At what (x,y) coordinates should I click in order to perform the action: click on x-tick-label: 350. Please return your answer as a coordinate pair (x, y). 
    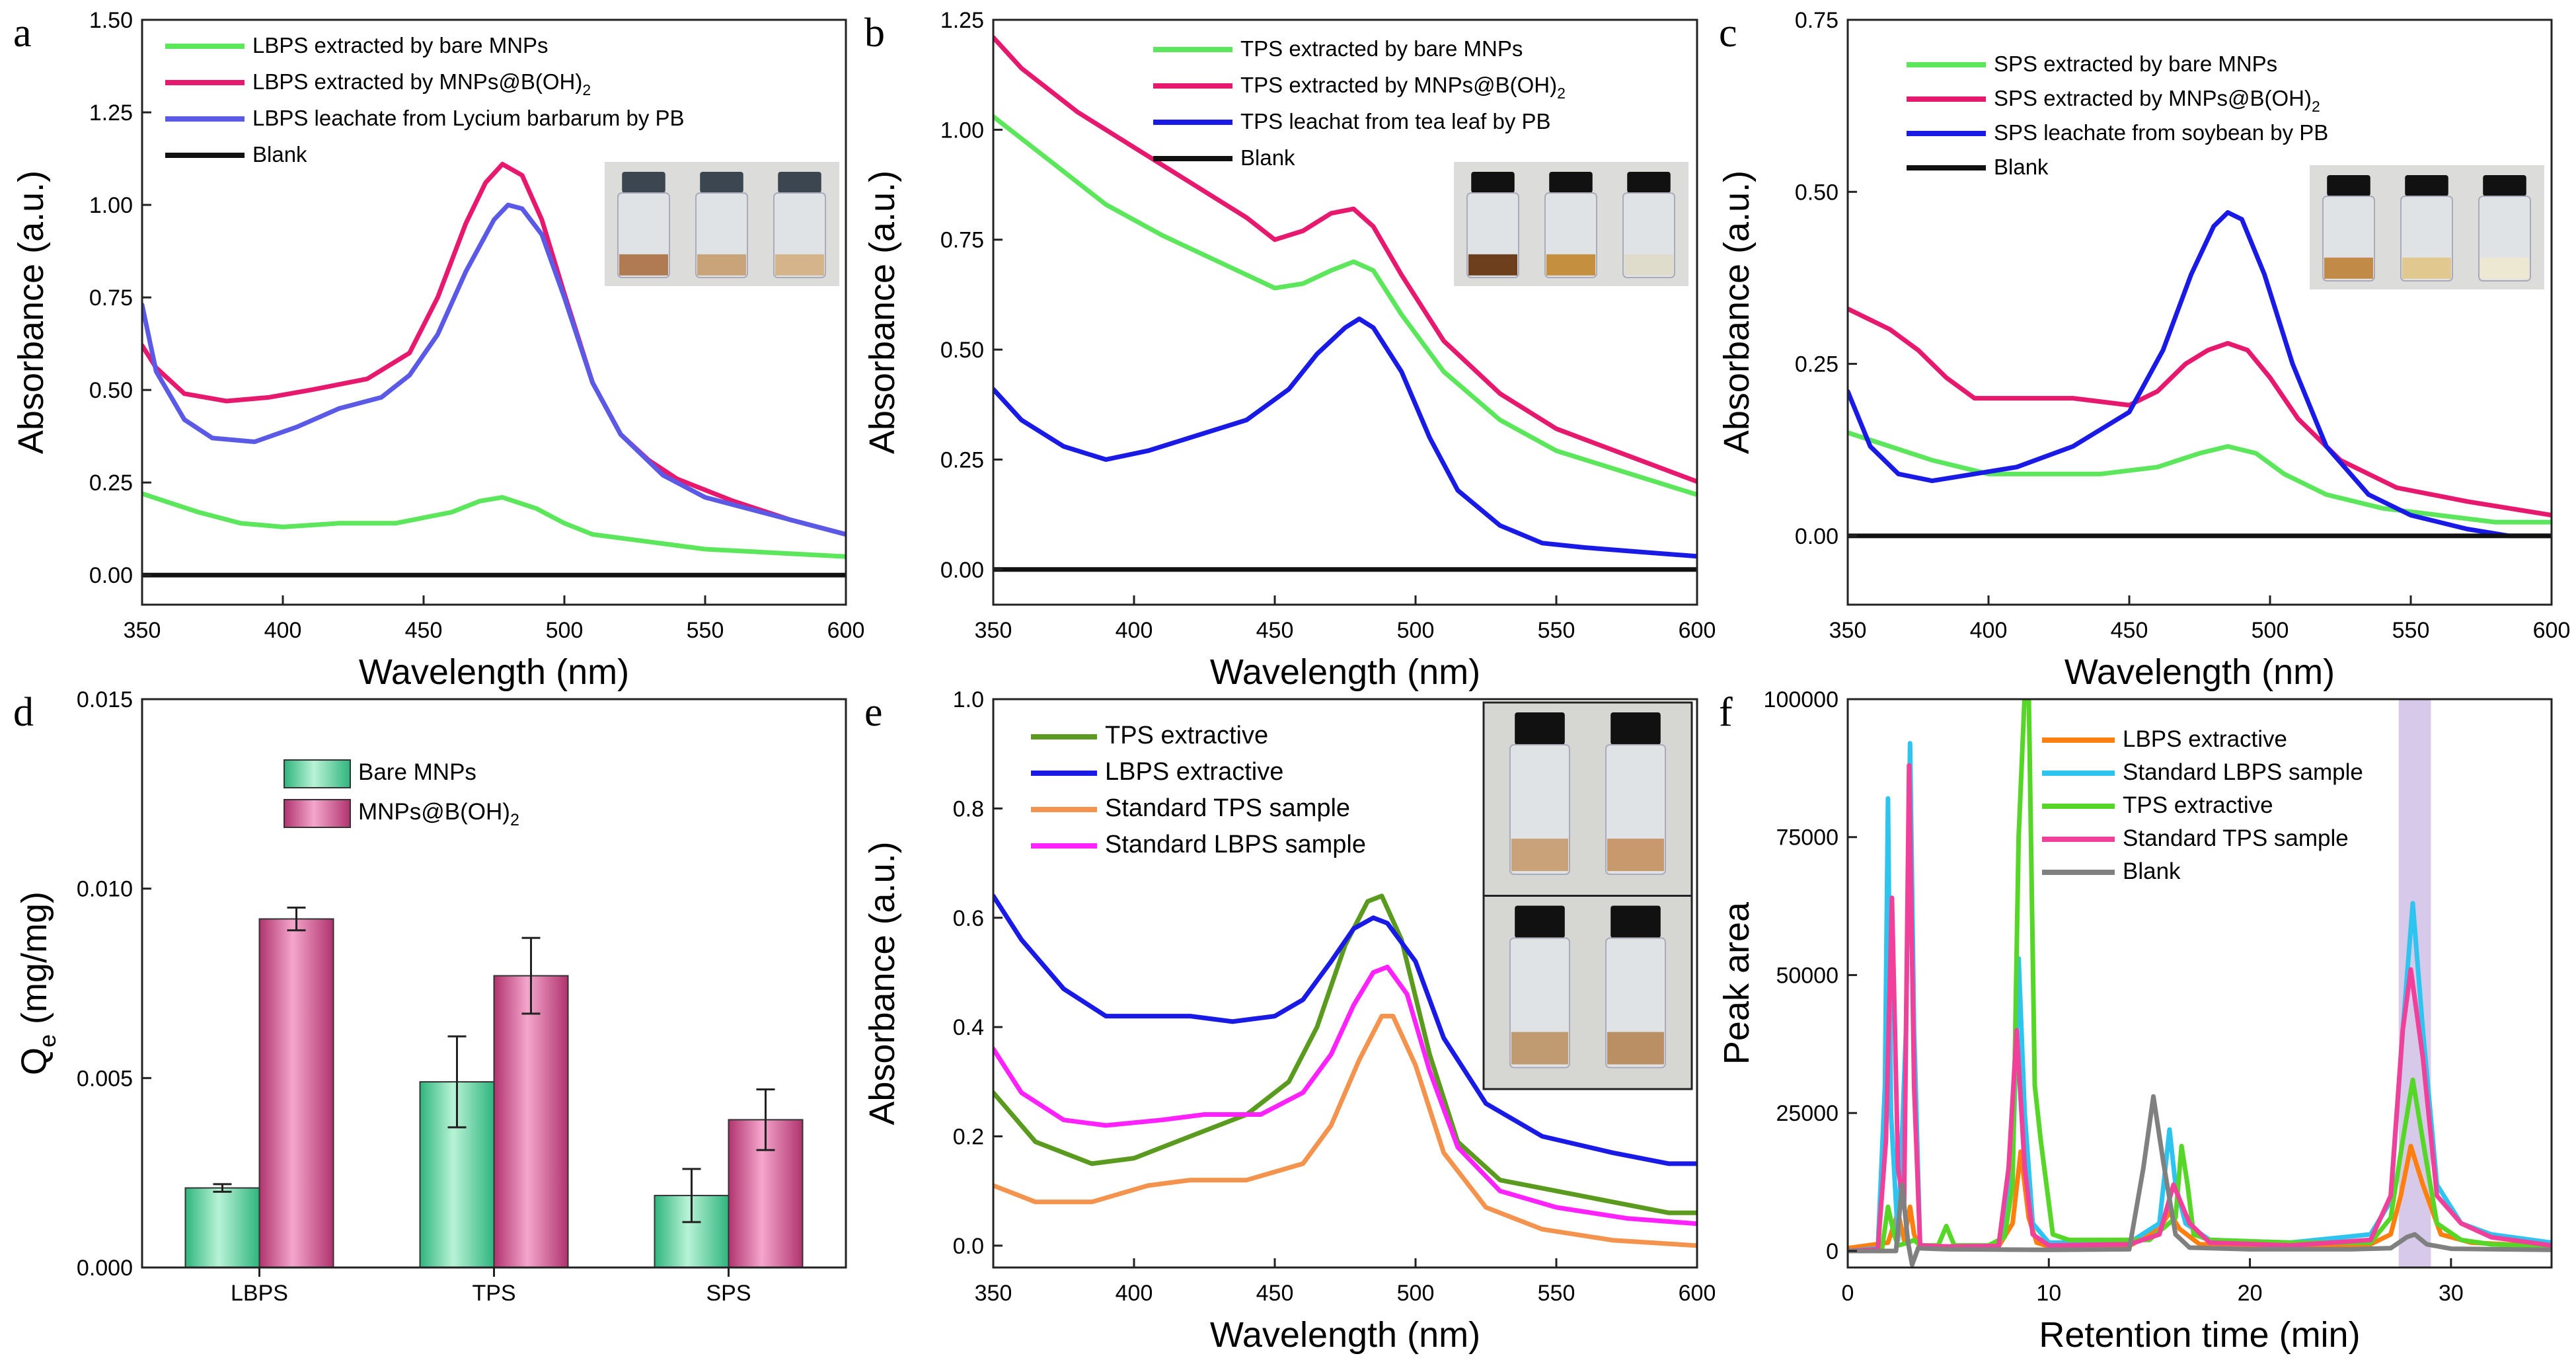
    Looking at the image, I should click on (142, 630).